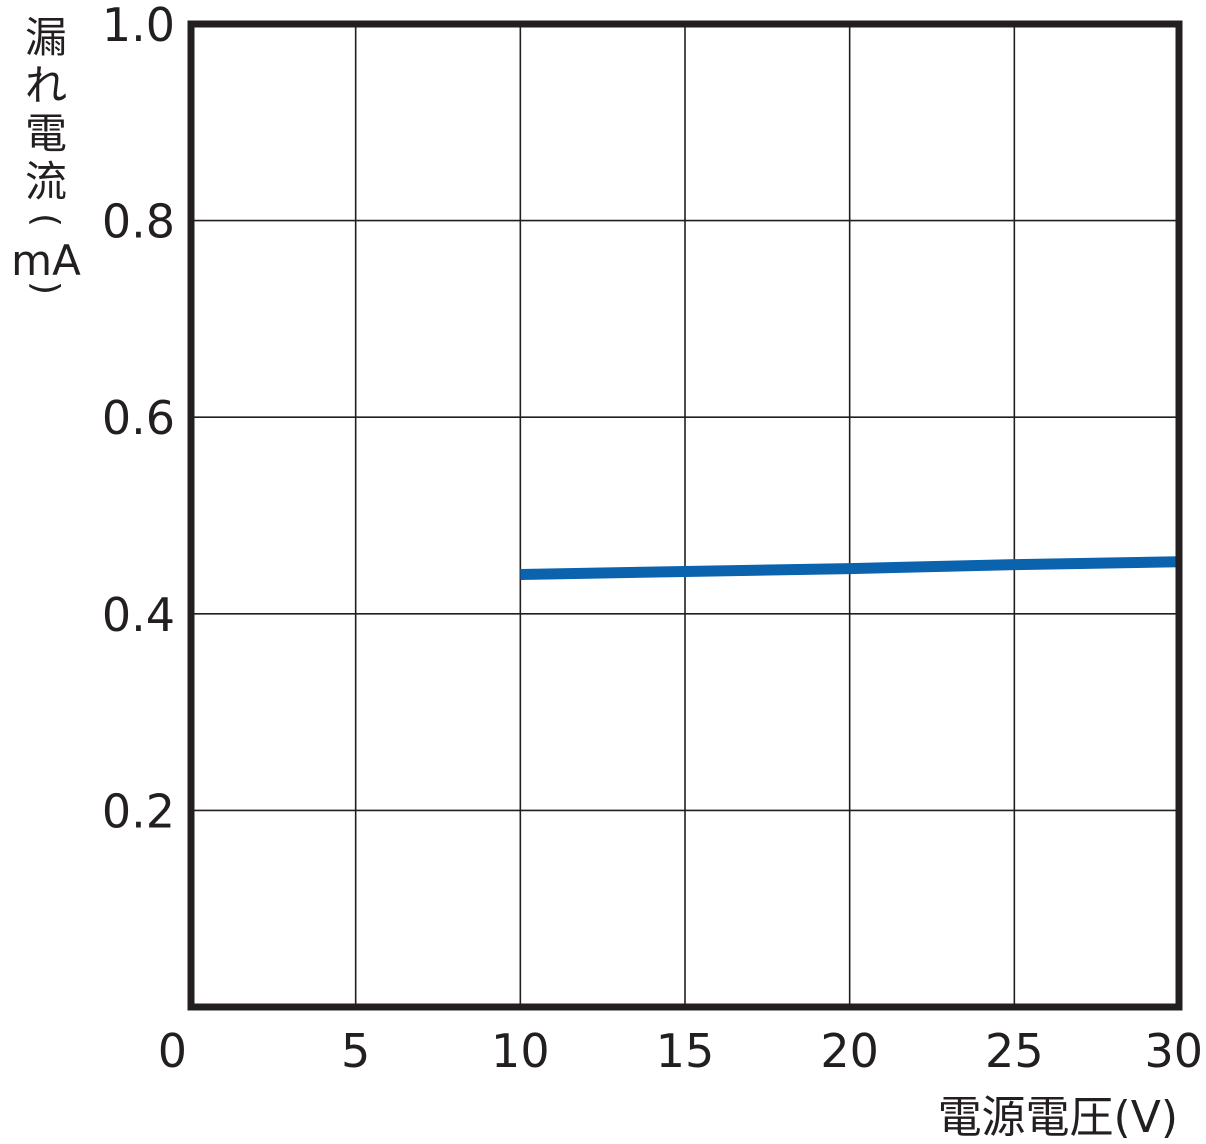 This screenshot has width=1206, height=1144. What do you see at coordinates (849, 1051) in the screenshot?
I see `x-tick-label: 20` at bounding box center [849, 1051].